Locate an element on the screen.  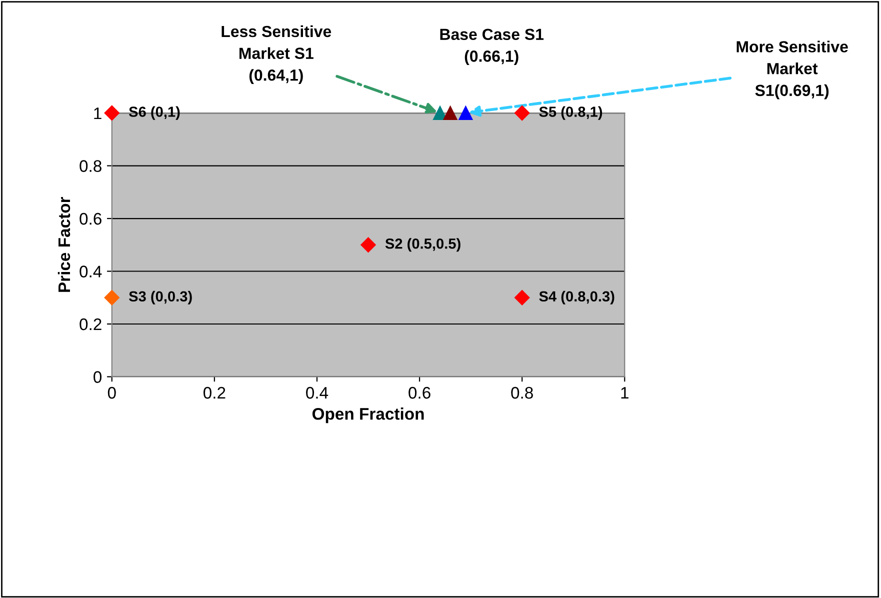
annotation: More Sensitive Market S1(0.69,1) is located at coordinates (792, 70).